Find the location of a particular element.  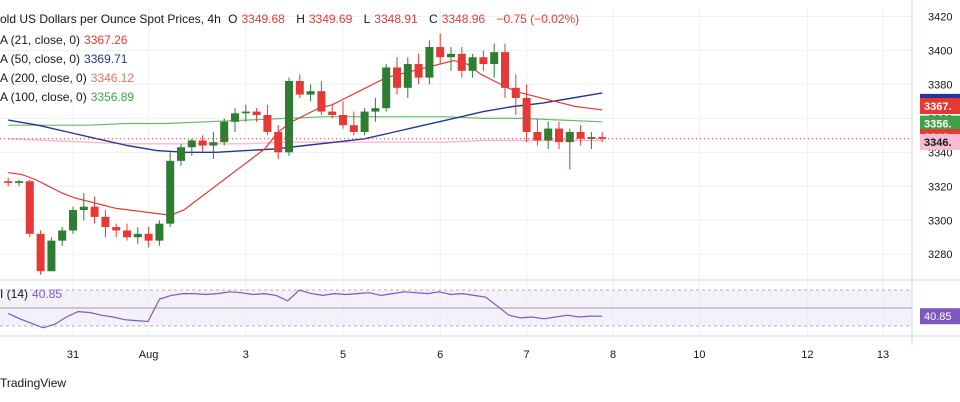

x-tick-label: 12 is located at coordinates (807, 355).